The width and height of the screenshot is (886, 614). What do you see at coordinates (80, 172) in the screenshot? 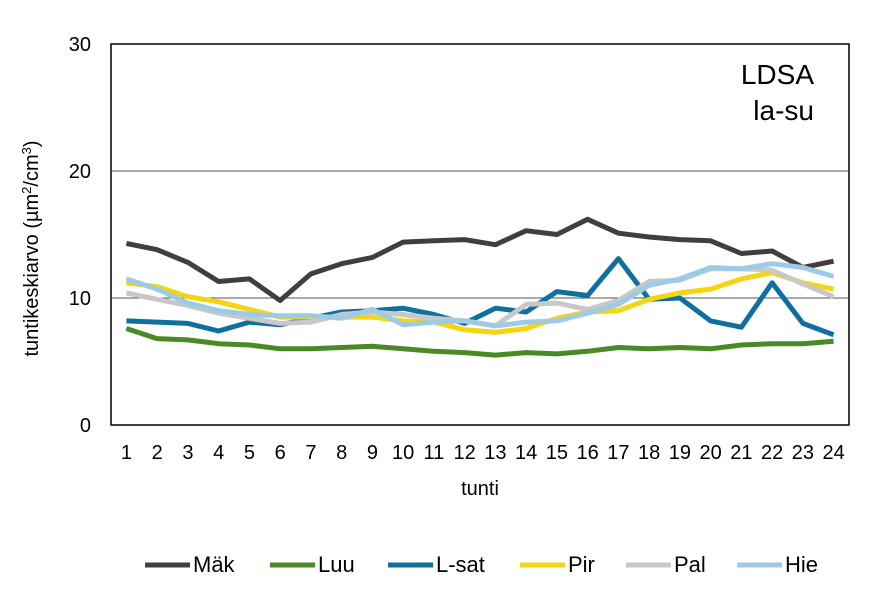
I see `y-tick-label: 20` at bounding box center [80, 172].